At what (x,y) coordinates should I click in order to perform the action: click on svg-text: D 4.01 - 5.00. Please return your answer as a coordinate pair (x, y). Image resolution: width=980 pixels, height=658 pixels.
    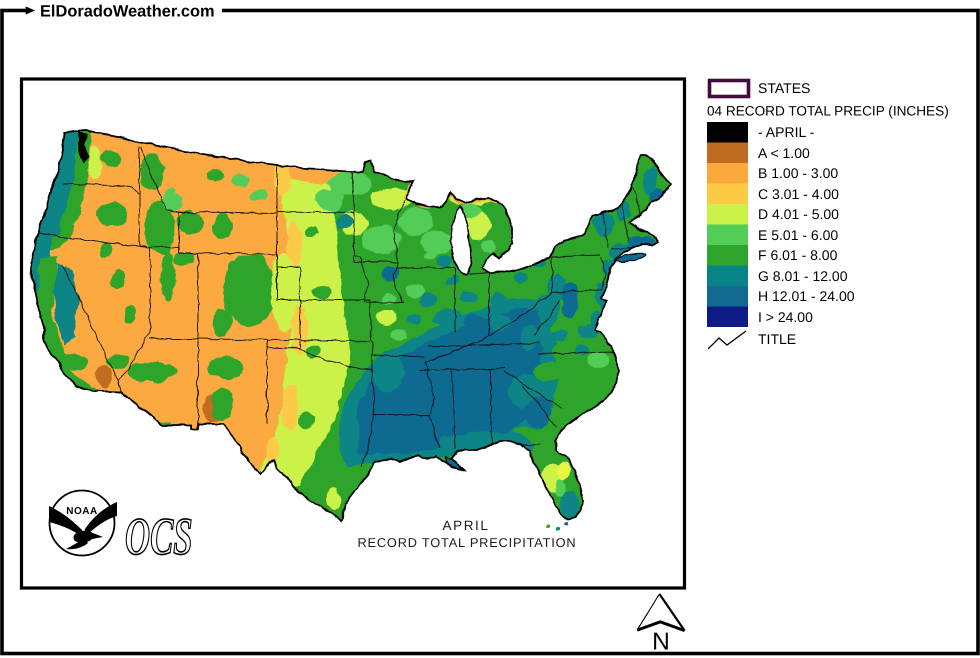
    Looking at the image, I should click on (798, 214).